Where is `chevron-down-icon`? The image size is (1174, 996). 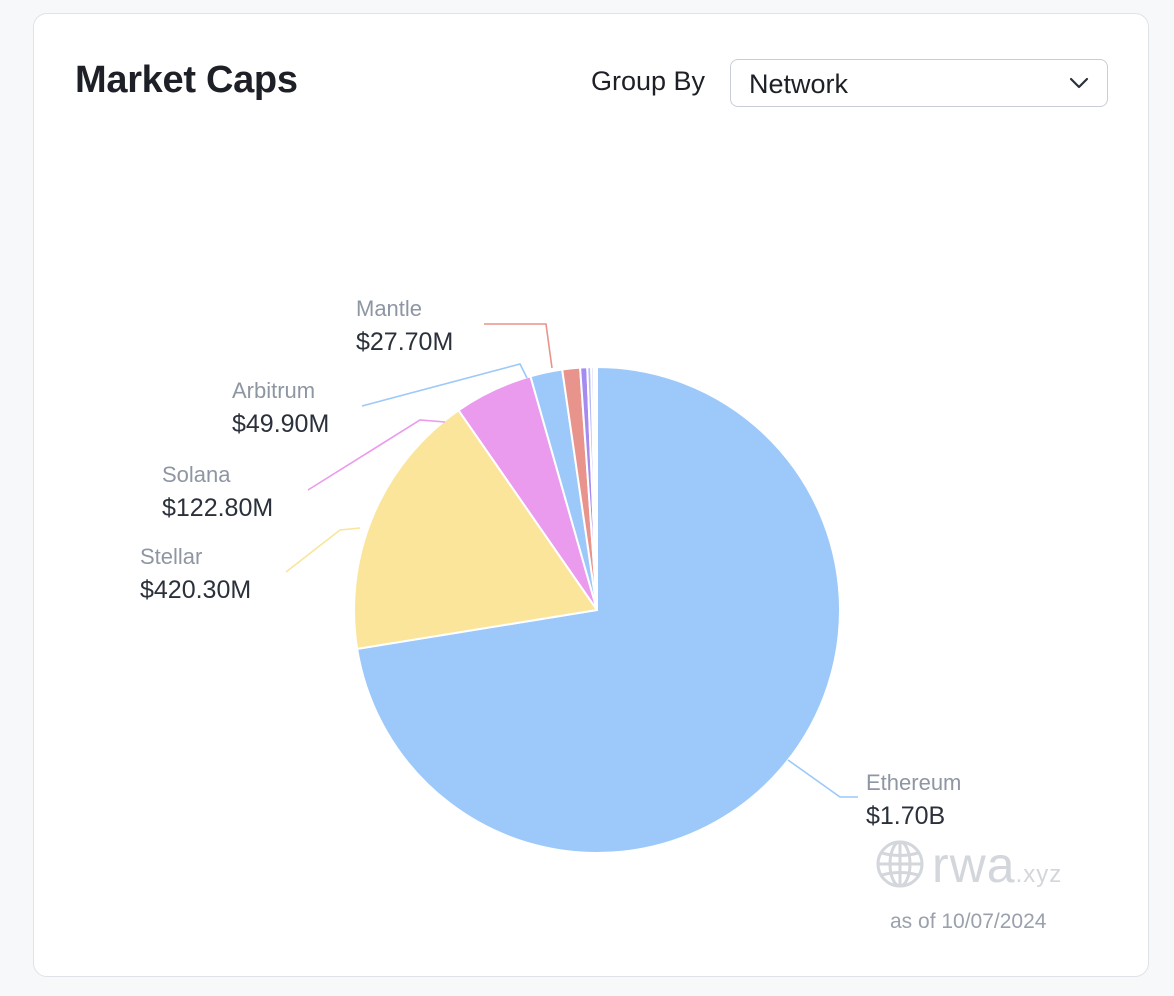 chevron-down-icon is located at coordinates (1079, 83).